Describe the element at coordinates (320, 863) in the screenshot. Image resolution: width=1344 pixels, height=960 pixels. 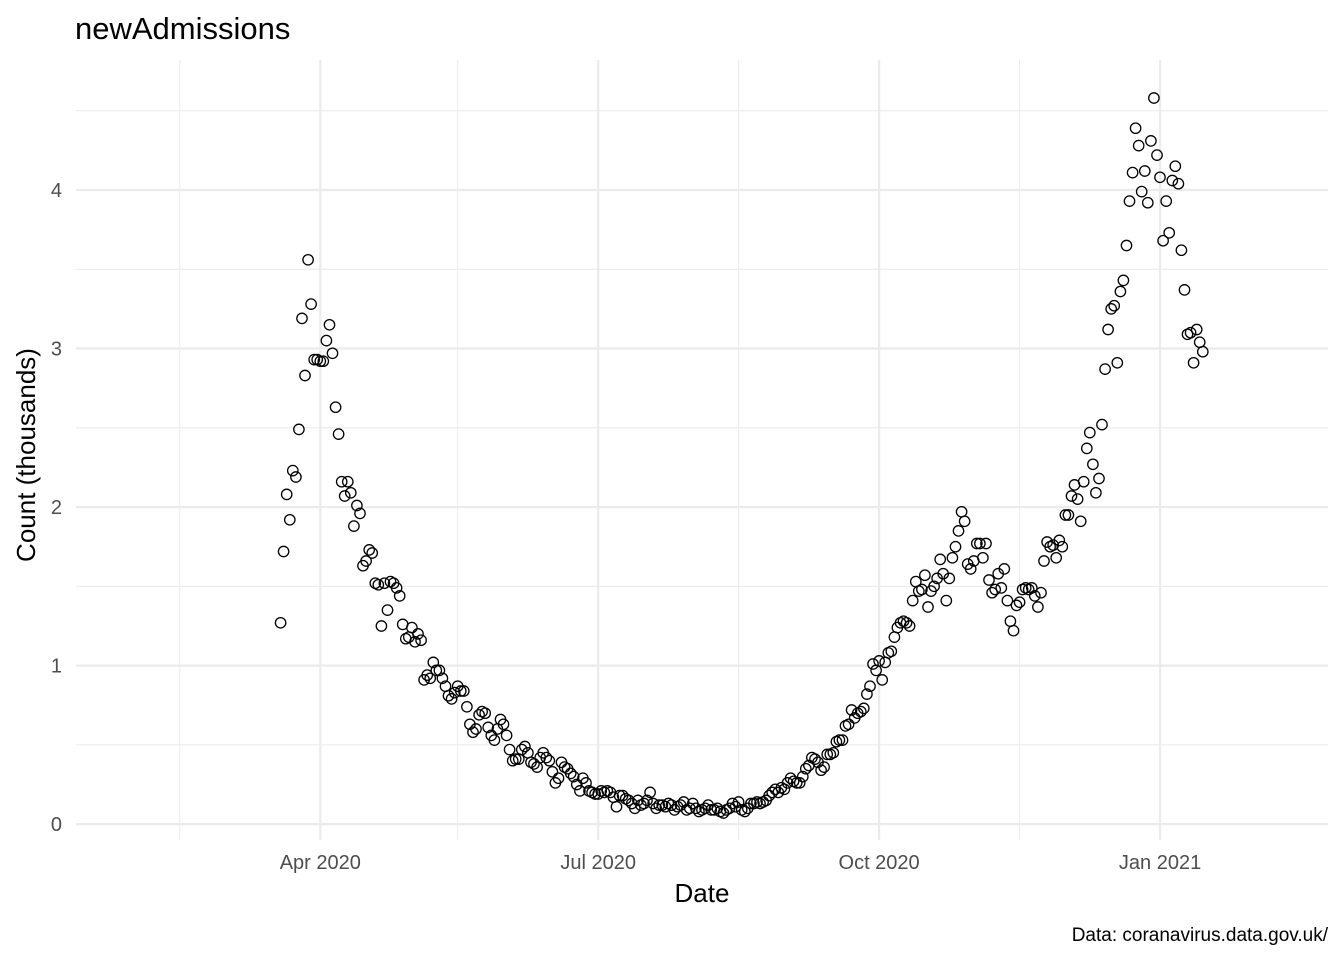
I see `x-tick-label: Apr 2020` at that location.